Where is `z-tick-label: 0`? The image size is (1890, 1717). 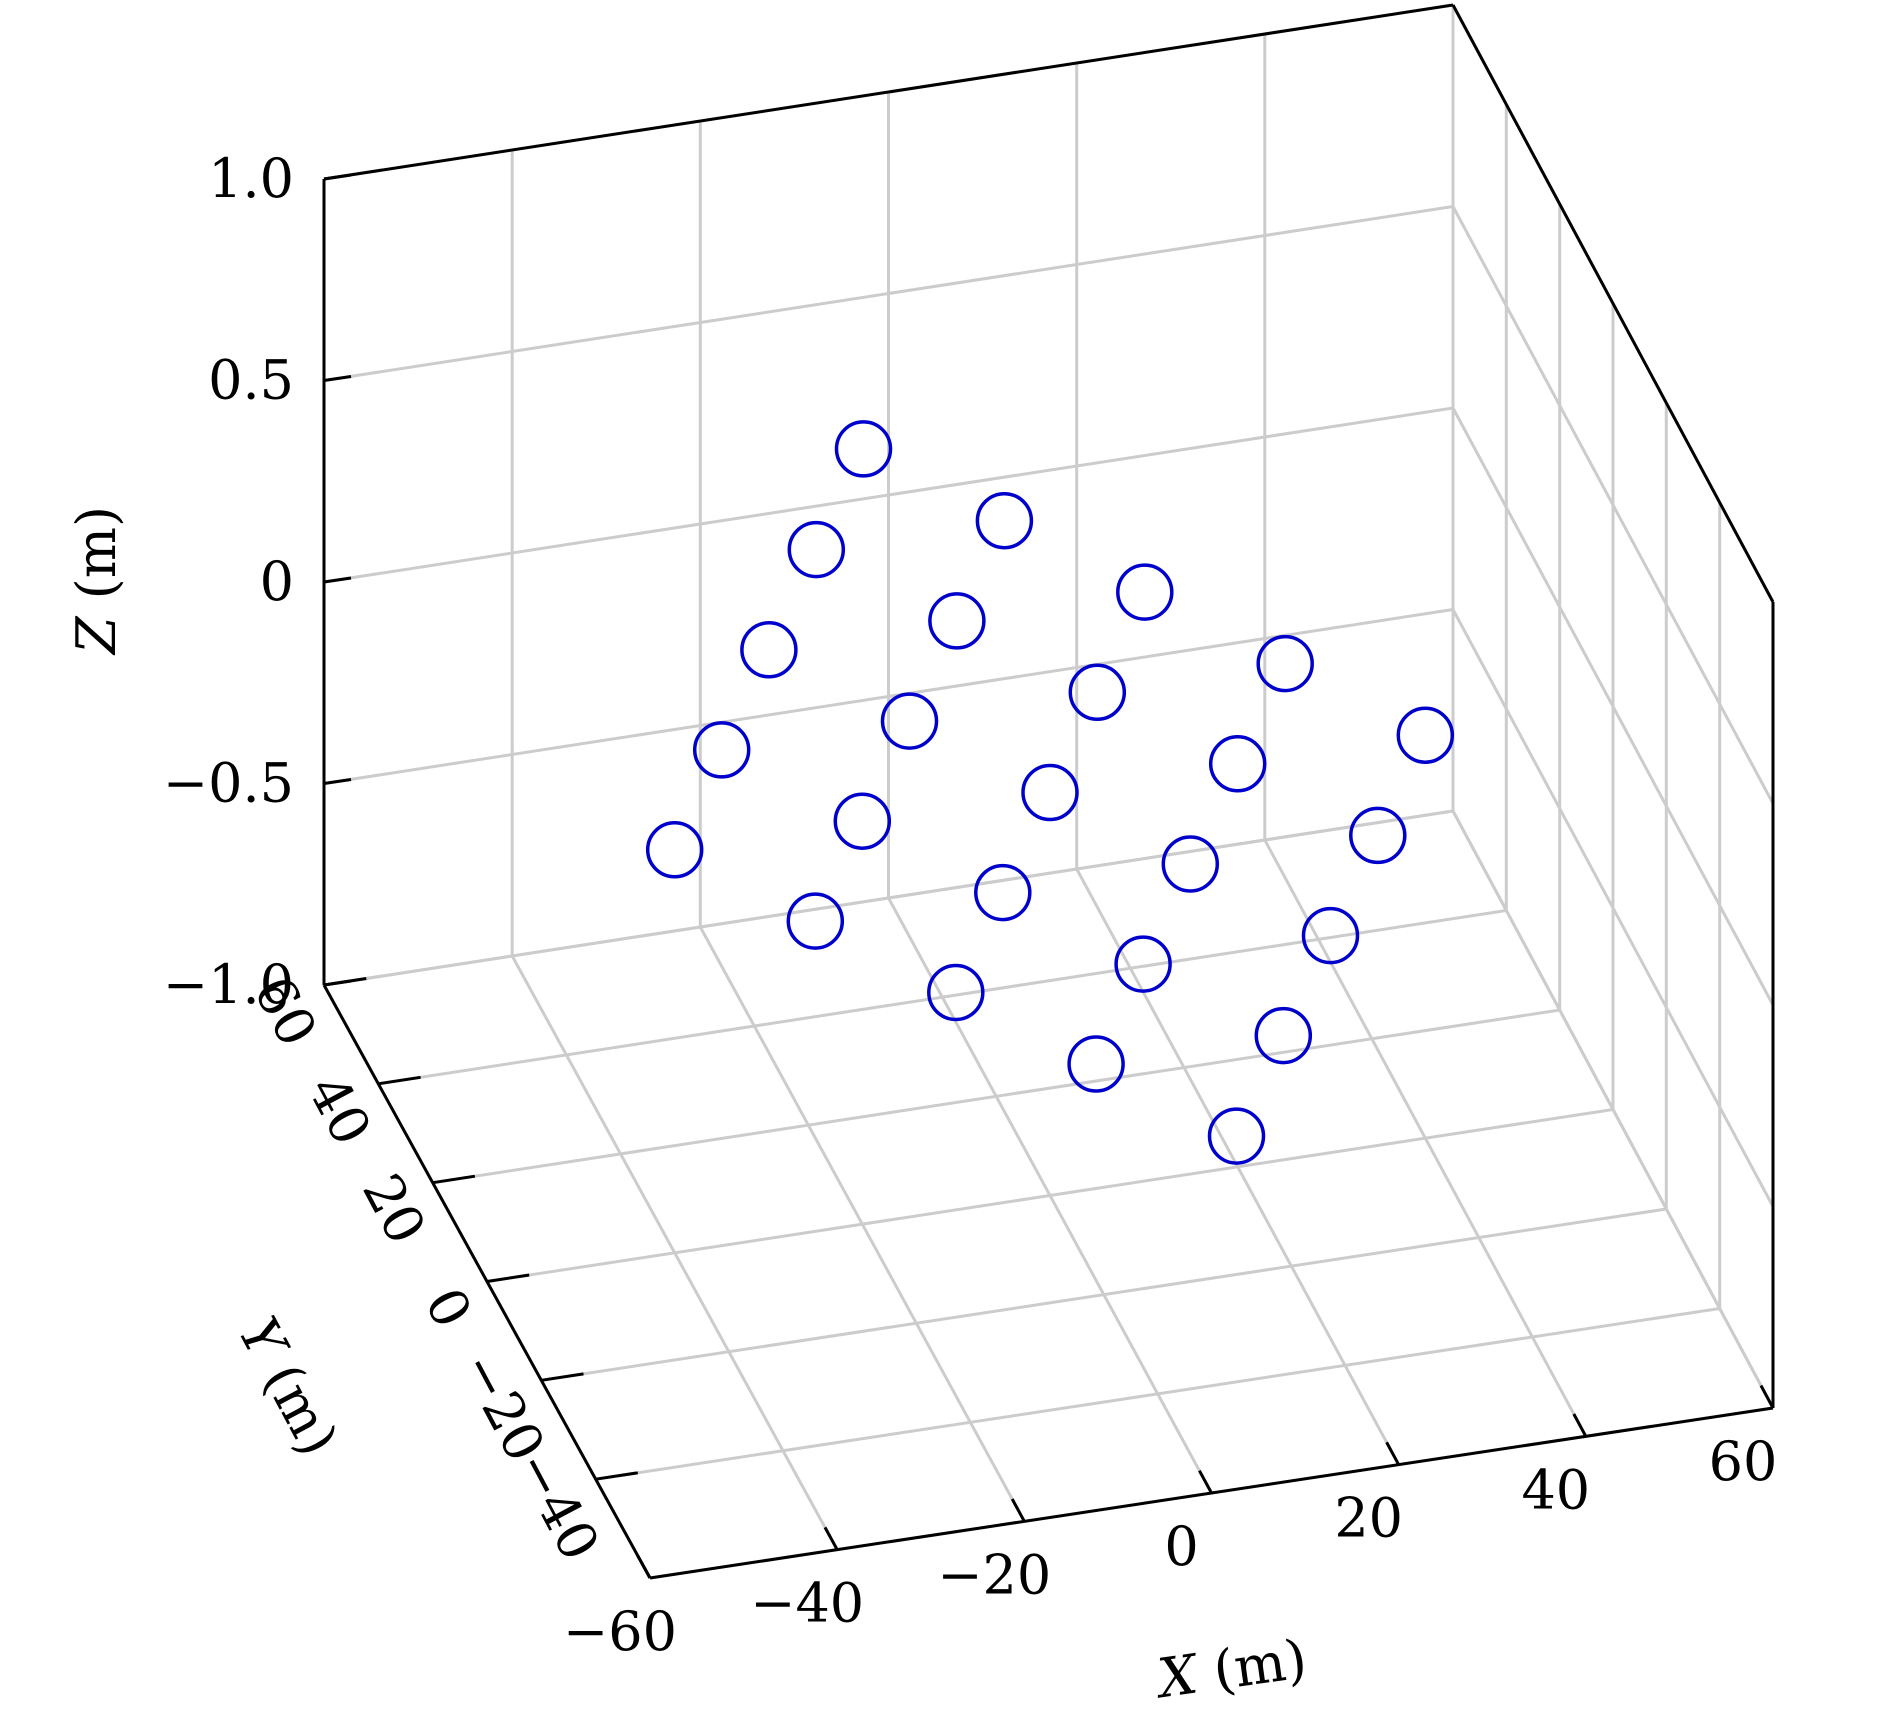
z-tick-label: 0 is located at coordinates (277, 581).